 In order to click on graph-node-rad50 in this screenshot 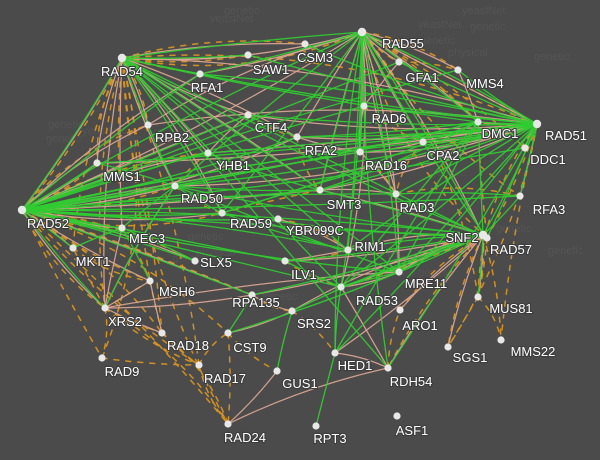, I will do `click(175, 186)`.